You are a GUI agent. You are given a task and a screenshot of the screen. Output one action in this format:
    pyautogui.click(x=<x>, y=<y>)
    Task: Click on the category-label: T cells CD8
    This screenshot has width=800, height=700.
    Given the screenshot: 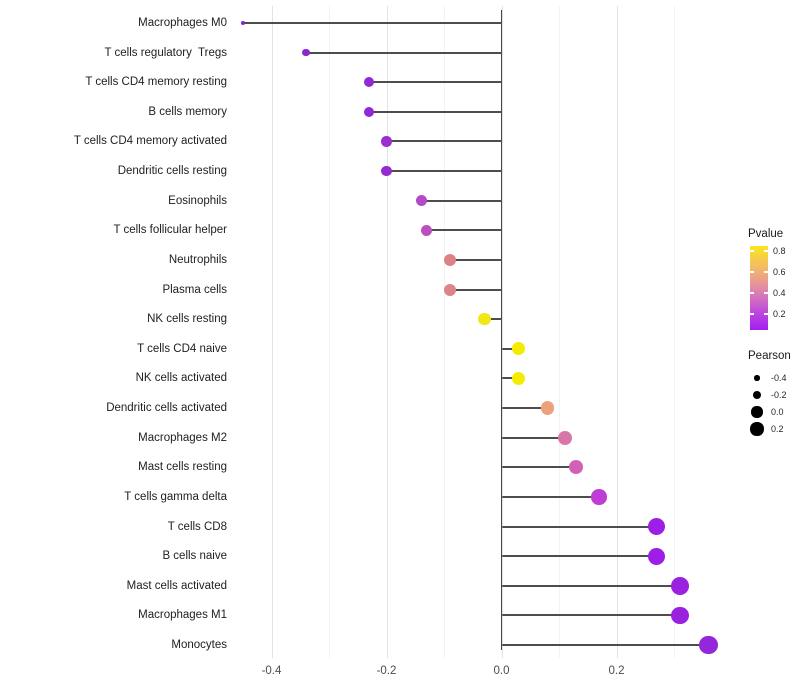 What is the action you would take?
    pyautogui.click(x=197, y=526)
    